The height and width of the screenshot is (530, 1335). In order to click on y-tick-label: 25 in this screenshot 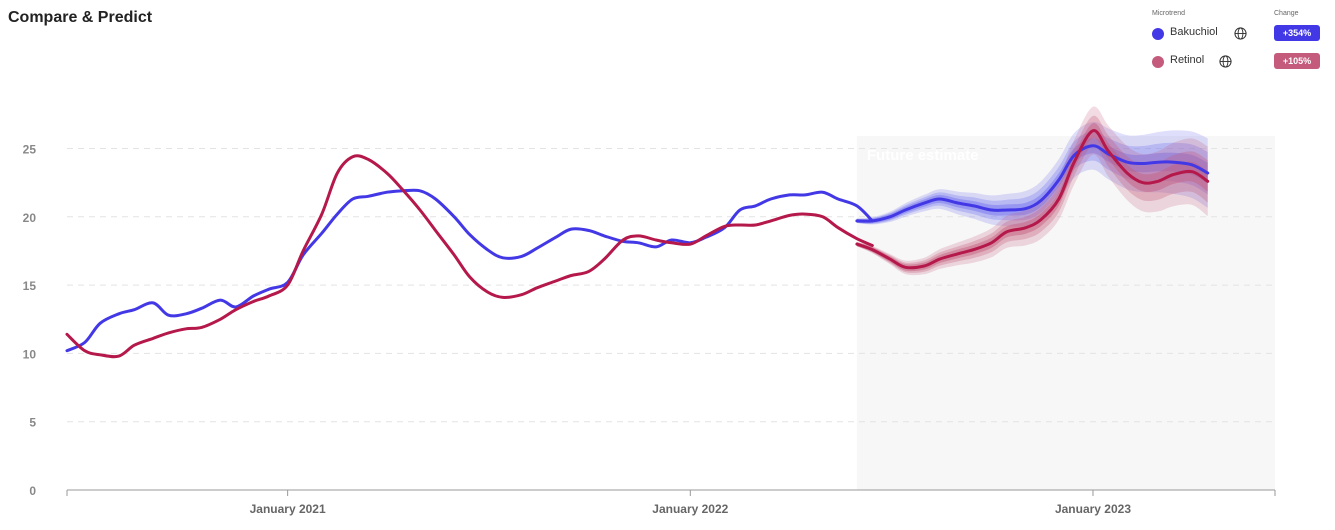, I will do `click(30, 150)`.